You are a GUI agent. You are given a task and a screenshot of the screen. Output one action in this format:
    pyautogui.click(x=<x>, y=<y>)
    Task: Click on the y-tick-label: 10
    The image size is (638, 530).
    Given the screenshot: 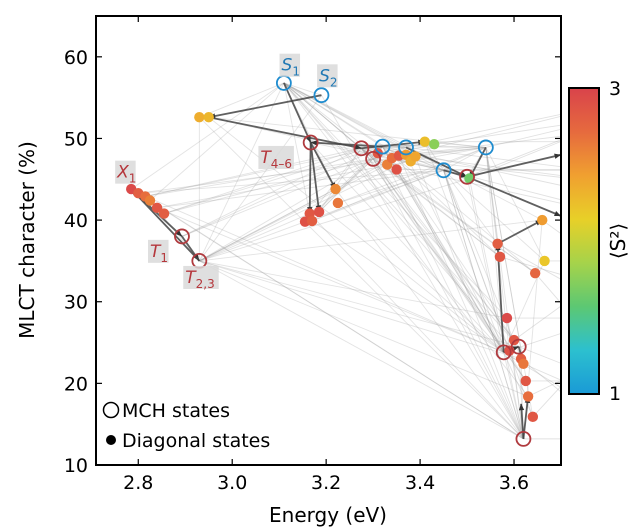 What is the action you would take?
    pyautogui.click(x=76, y=466)
    